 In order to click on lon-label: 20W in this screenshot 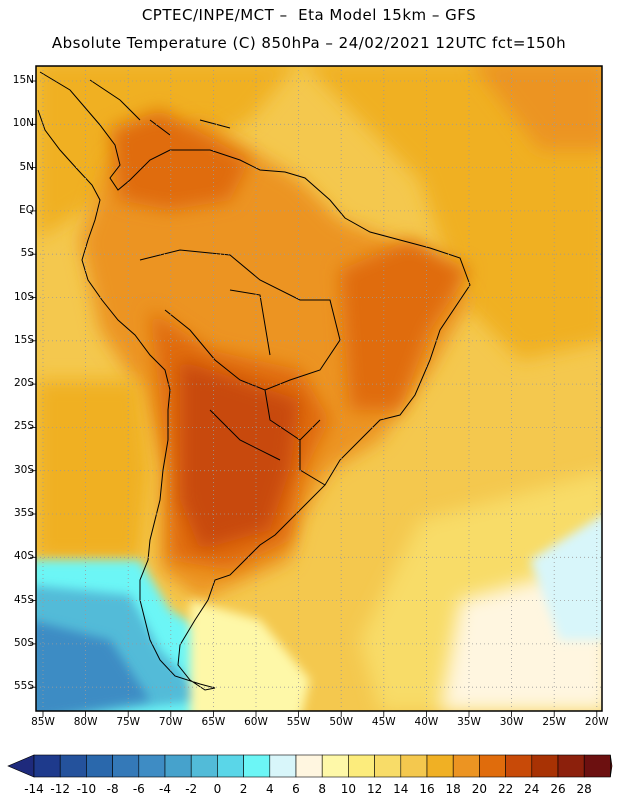, I will do `click(596, 722)`.